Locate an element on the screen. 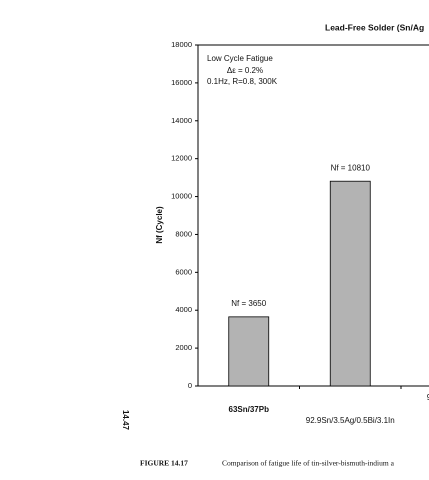 The width and height of the screenshot is (429, 480). data-label: Nf = 10810 is located at coordinates (351, 167).